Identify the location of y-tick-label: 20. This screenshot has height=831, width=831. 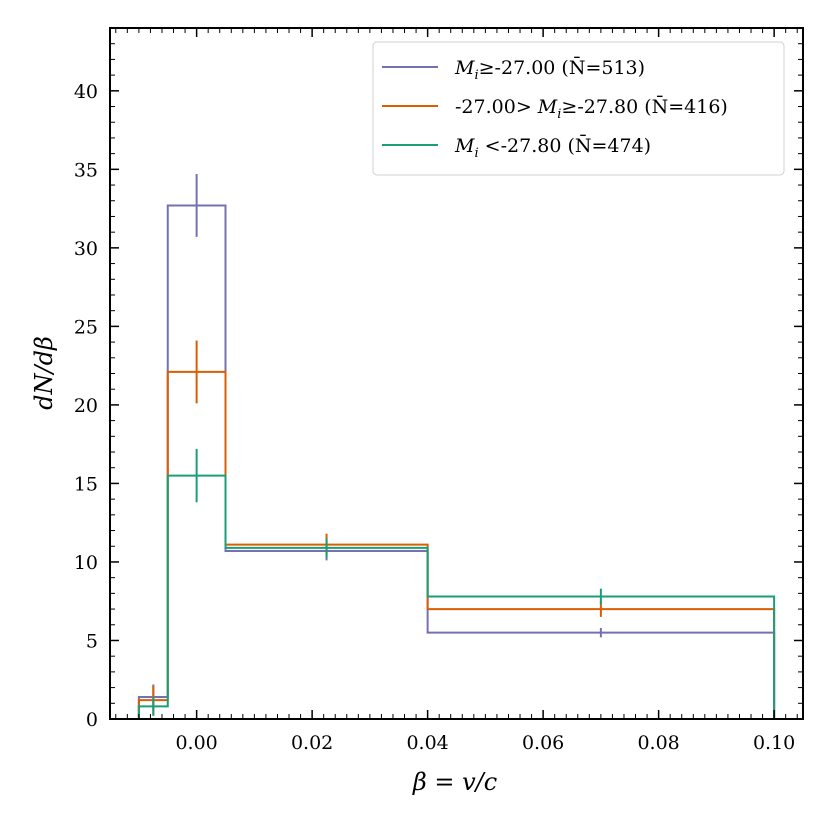
(86, 406).